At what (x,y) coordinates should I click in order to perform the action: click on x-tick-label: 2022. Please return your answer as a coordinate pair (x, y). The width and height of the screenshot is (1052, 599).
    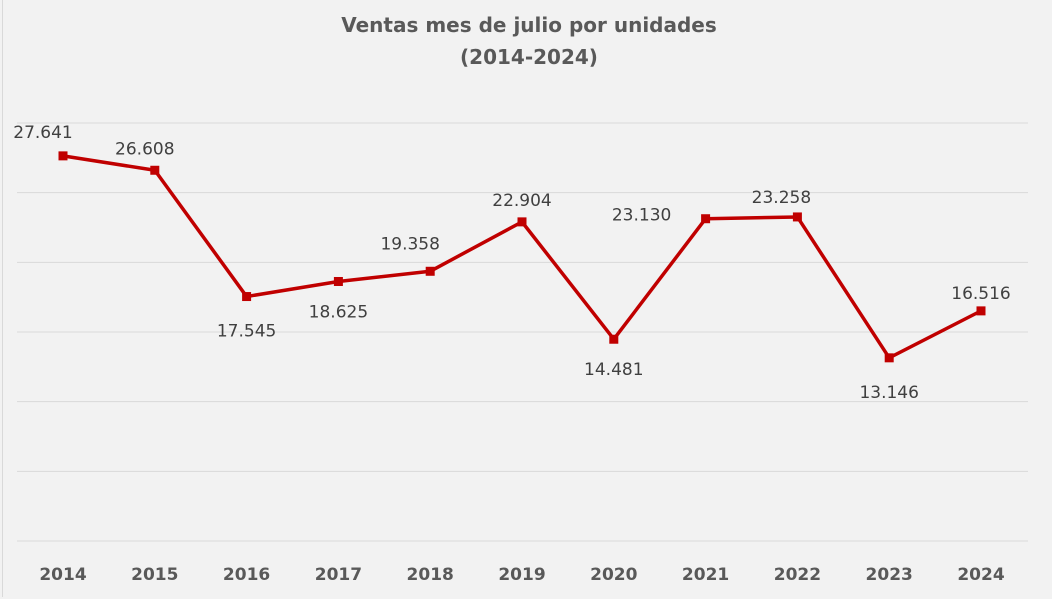
    Looking at the image, I should click on (797, 575).